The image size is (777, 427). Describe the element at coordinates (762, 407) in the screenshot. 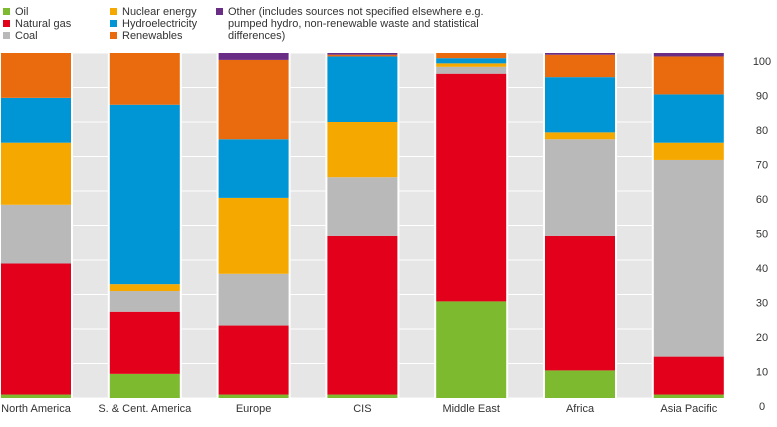

I see `y-tick-label: 0` at that location.